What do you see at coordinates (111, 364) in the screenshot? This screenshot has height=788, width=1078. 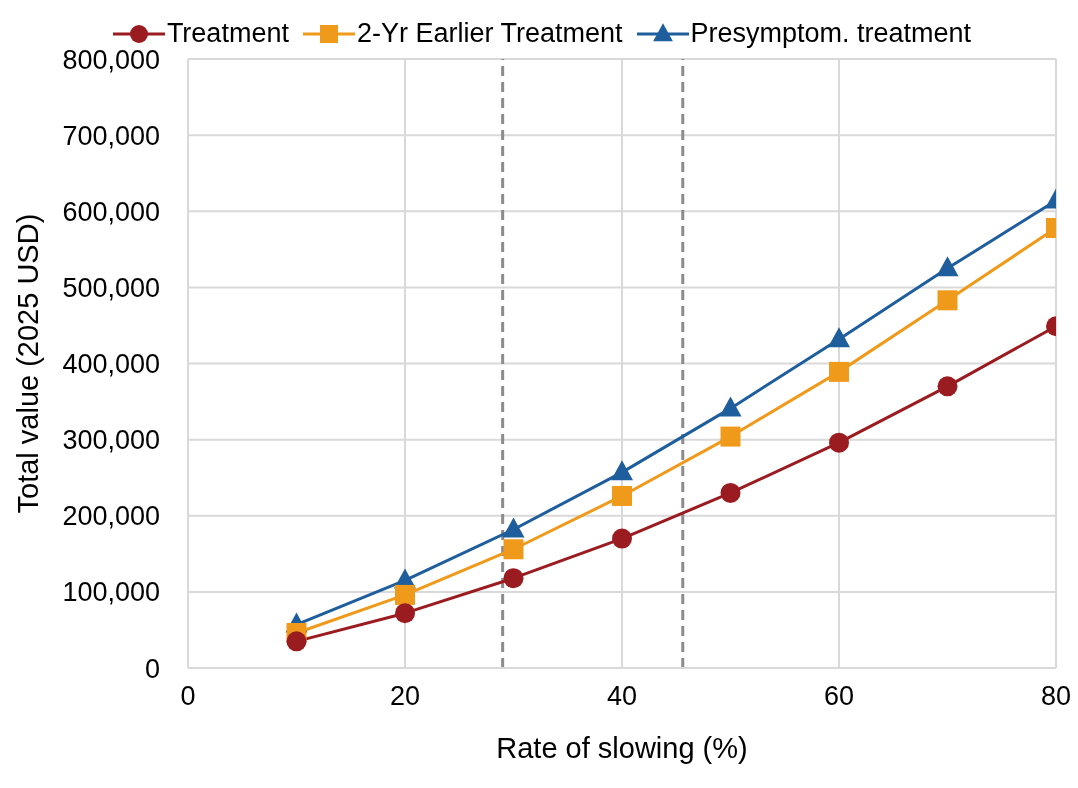 I see `y-tick-label: 400,000` at bounding box center [111, 364].